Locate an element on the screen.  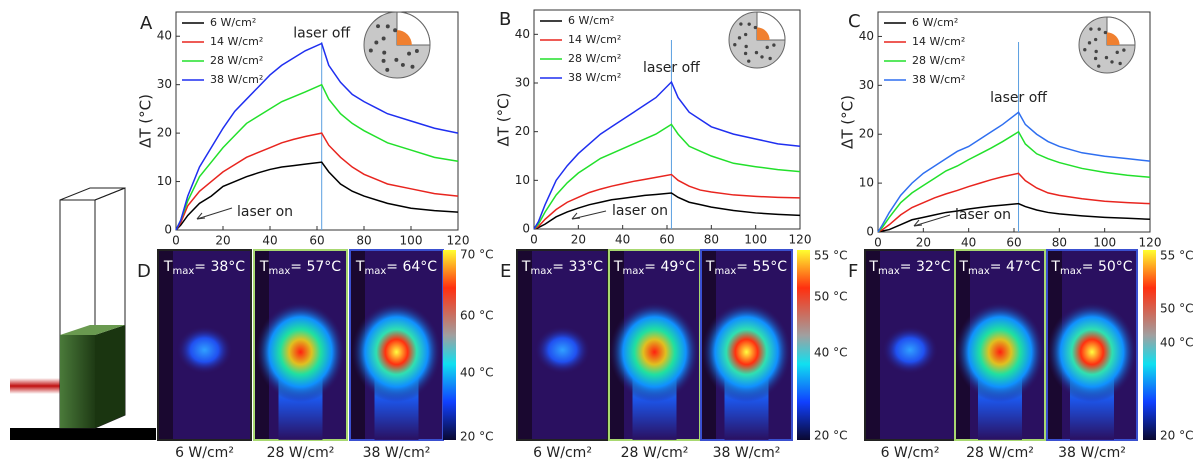
cuvette-schematic is located at coordinates (83, 313).